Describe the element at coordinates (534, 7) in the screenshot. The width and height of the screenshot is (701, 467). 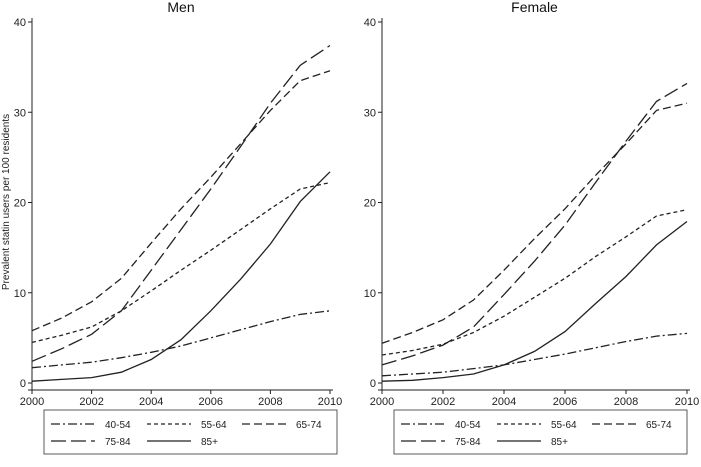
I see `panel-title: Female` at that location.